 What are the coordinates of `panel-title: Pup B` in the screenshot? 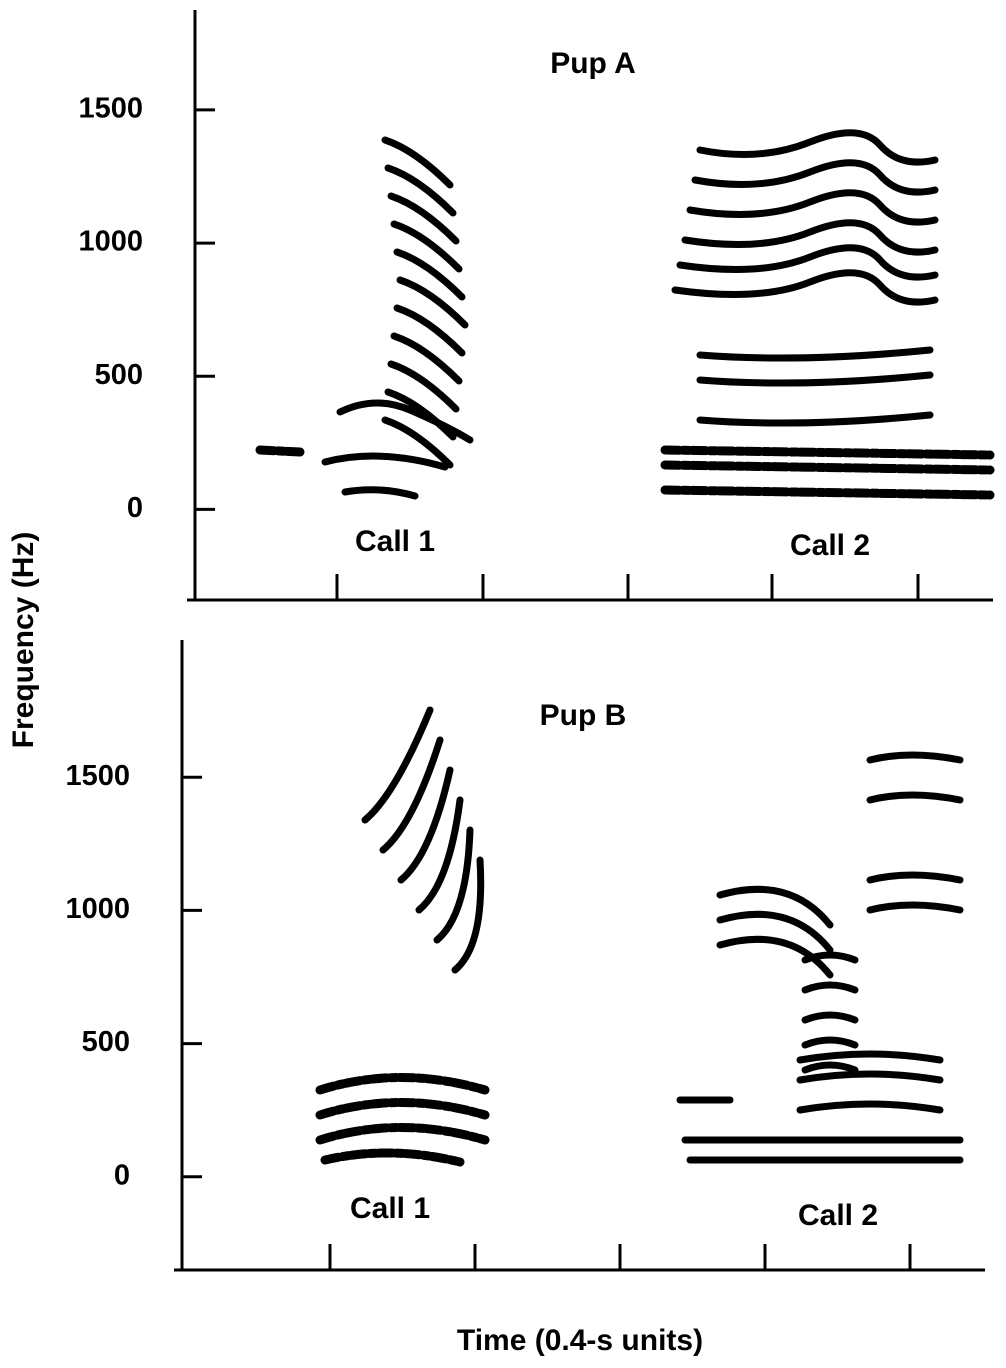 It's located at (583, 715).